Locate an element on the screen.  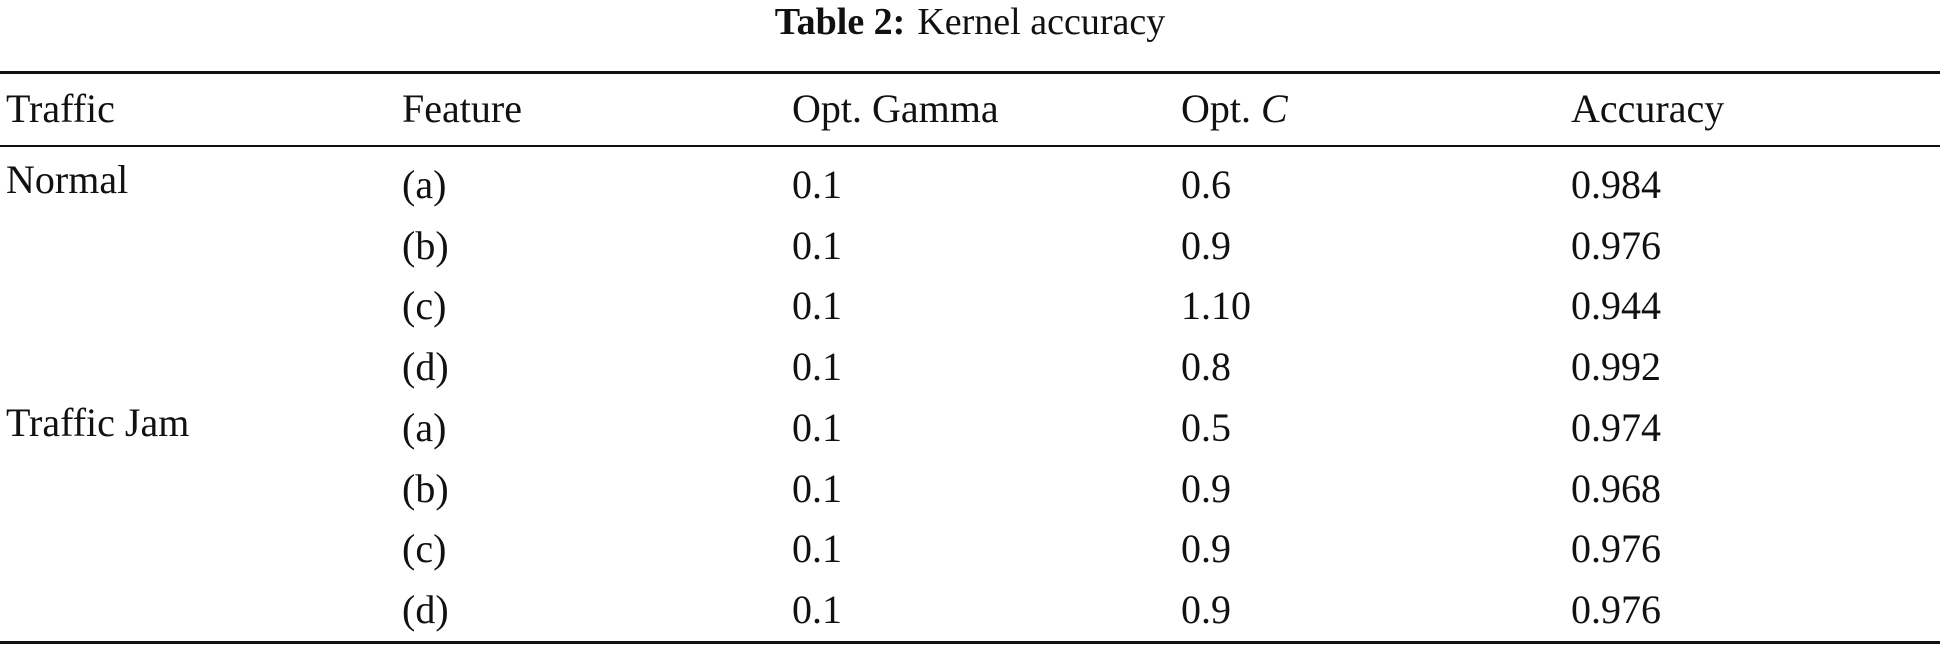
data-cell: 0.5 is located at coordinates (1206, 427).